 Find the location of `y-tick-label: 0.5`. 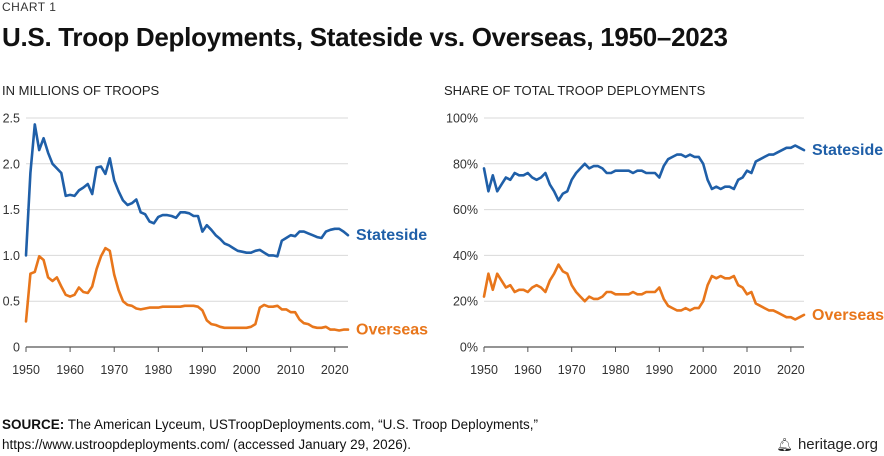

y-tick-label: 0.5 is located at coordinates (11, 302).